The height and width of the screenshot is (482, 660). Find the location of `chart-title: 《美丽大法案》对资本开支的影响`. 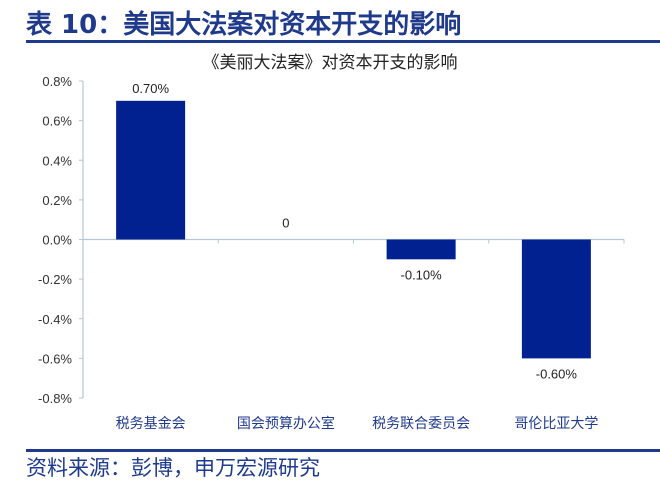

chart-title: 《美丽大法案》对资本开支的影响 is located at coordinates (330, 63).